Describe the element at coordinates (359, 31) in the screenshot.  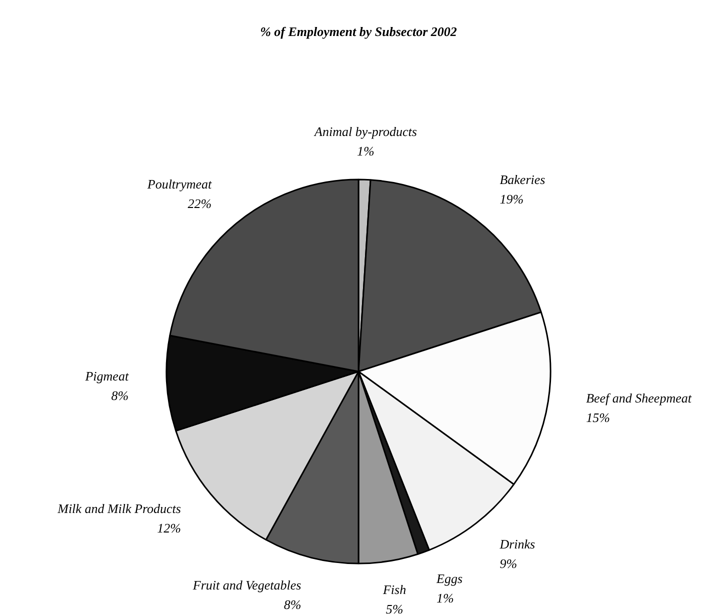
I see `chart-title: % of Employment by Subsector 2002` at that location.